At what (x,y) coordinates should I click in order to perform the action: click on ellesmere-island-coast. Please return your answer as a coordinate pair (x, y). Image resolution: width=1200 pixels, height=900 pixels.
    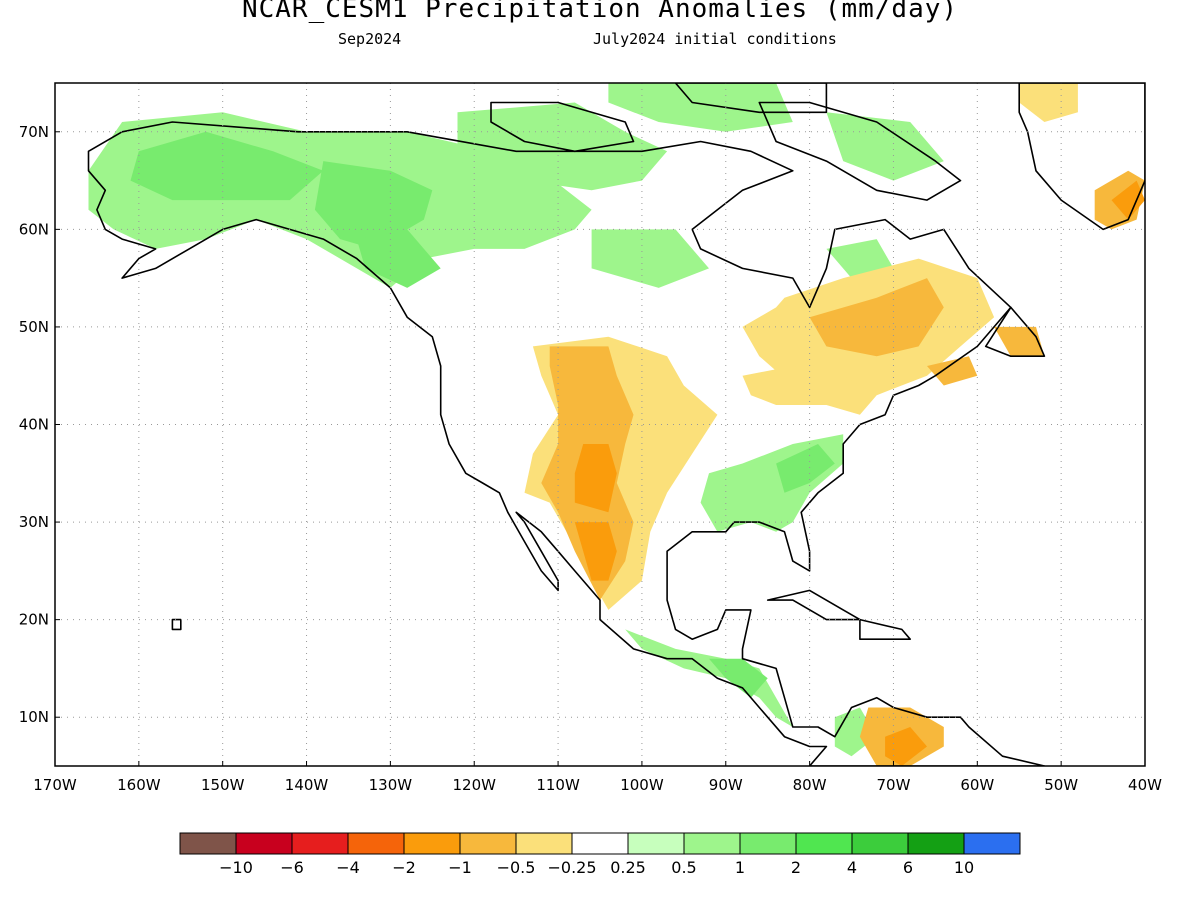
    Looking at the image, I should click on (751, 98).